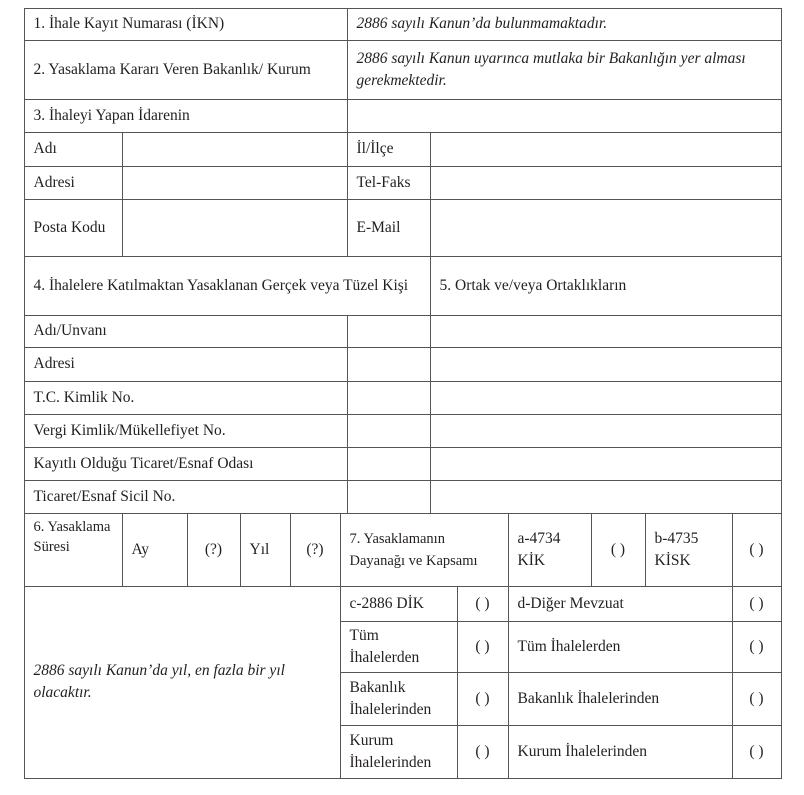  Describe the element at coordinates (73, 182) in the screenshot. I see `adresi-label: Adresi` at that location.